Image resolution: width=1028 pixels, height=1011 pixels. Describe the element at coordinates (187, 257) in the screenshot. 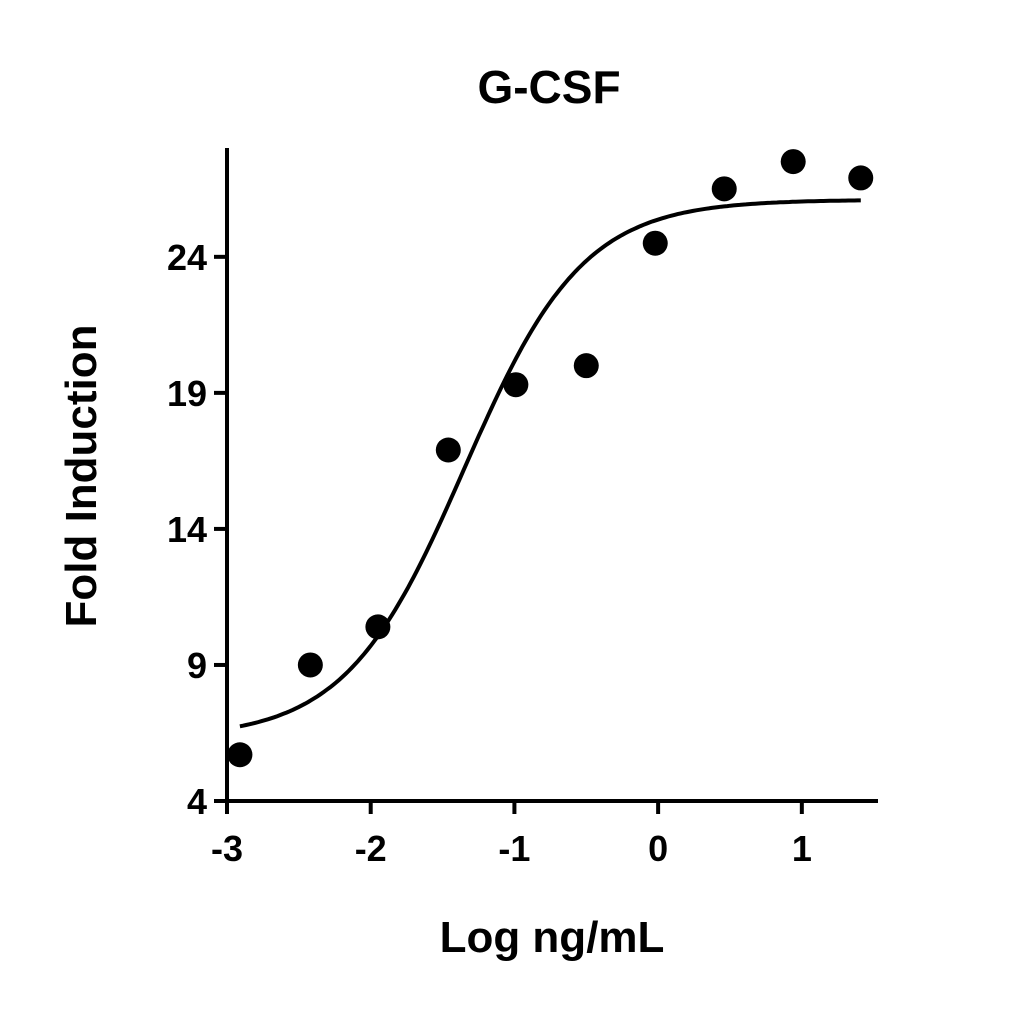

I see `y-tick-label: 24` at that location.